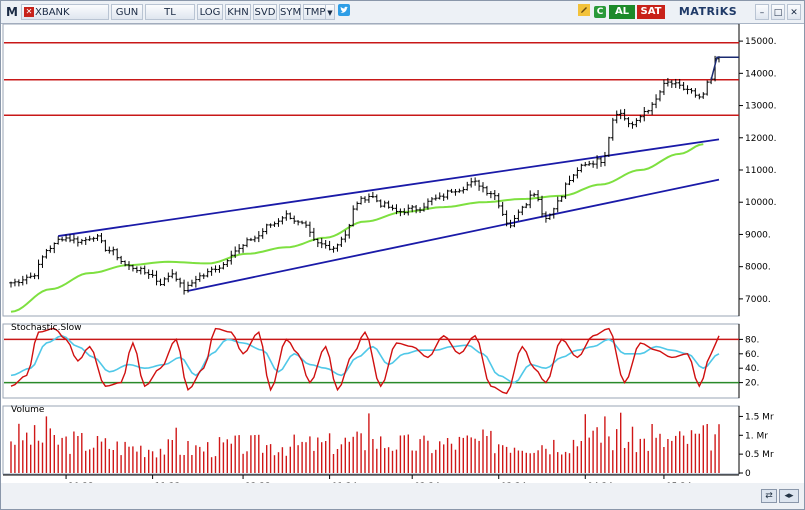  Describe the element at coordinates (769, 496) in the screenshot. I see `sync-icon: ⇄` at that location.